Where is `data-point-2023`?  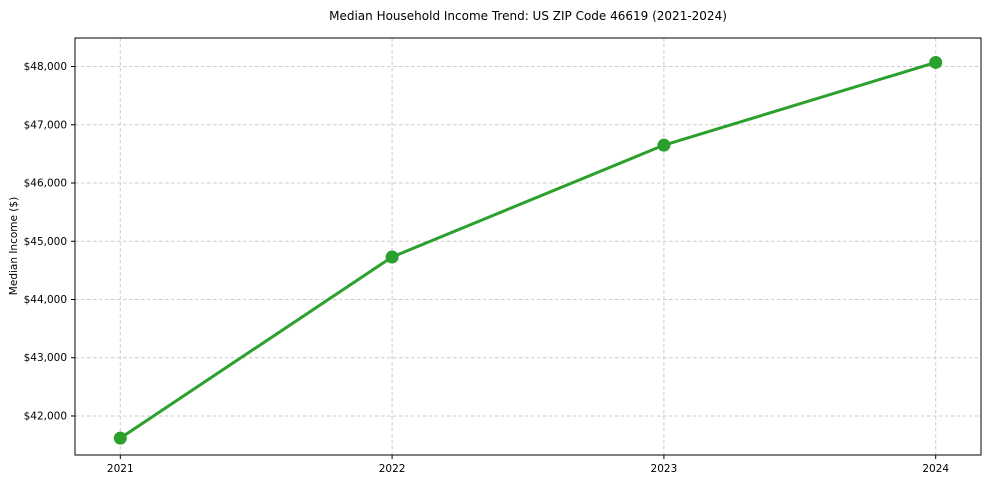
data-point-2023 is located at coordinates (664, 145).